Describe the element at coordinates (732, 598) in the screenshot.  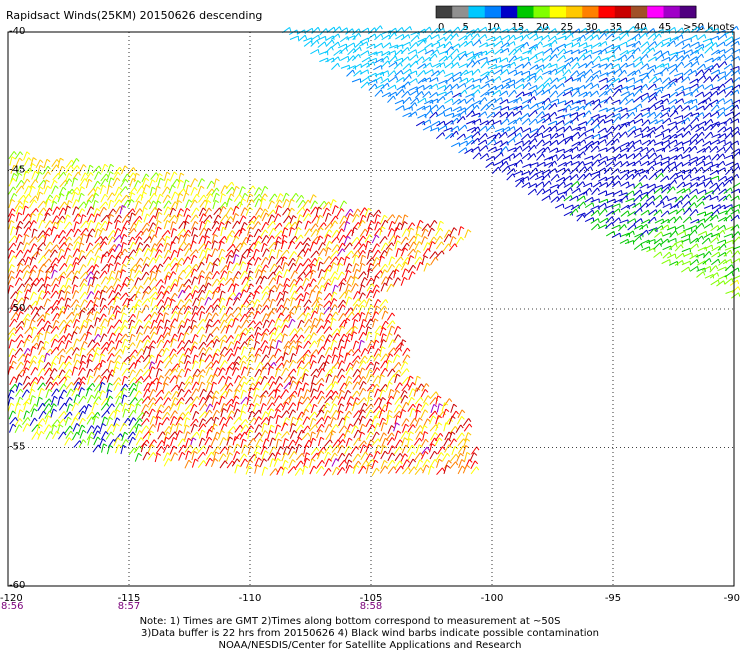
I see `longitude-label: -90` at that location.